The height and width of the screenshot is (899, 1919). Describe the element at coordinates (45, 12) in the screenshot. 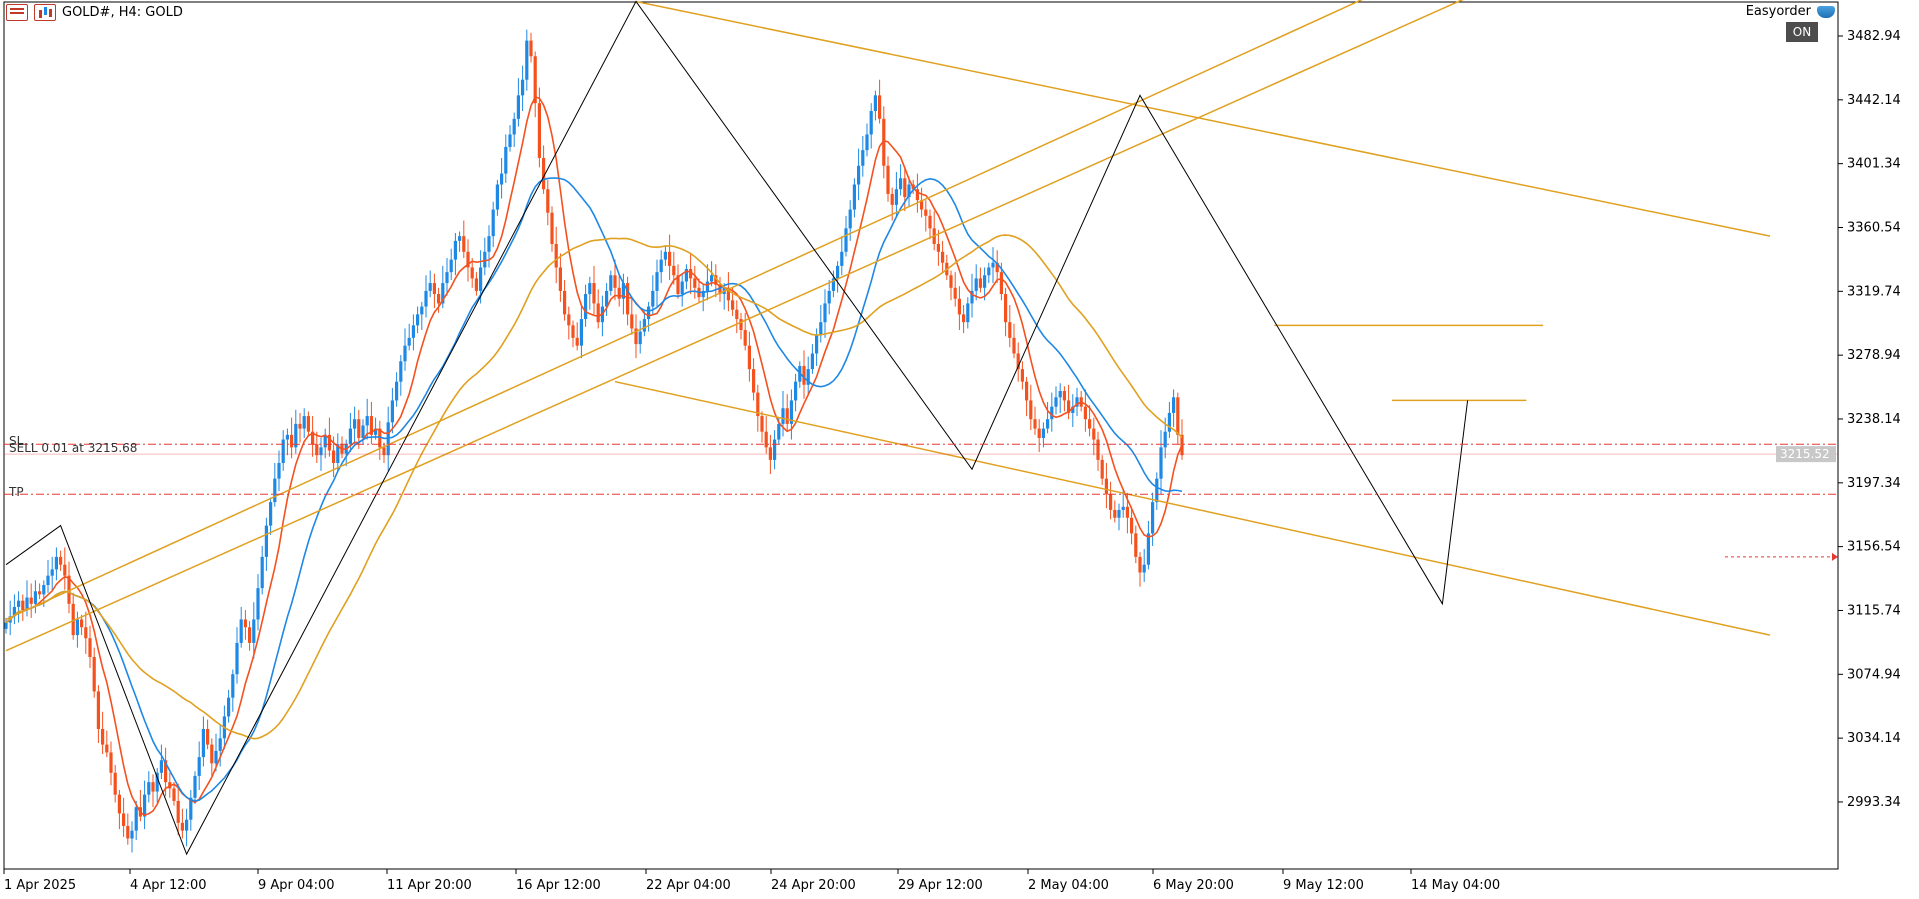

I see `chart-icon` at that location.